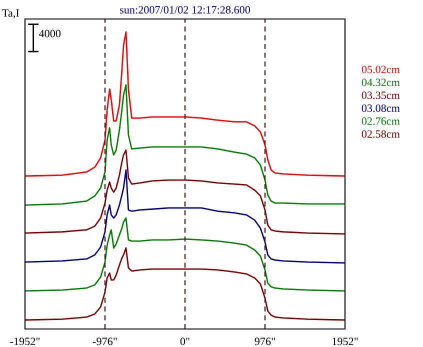 This screenshot has width=423, height=347. Describe the element at coordinates (185, 342) in the screenshot. I see `x-tick-label: 0"` at that location.